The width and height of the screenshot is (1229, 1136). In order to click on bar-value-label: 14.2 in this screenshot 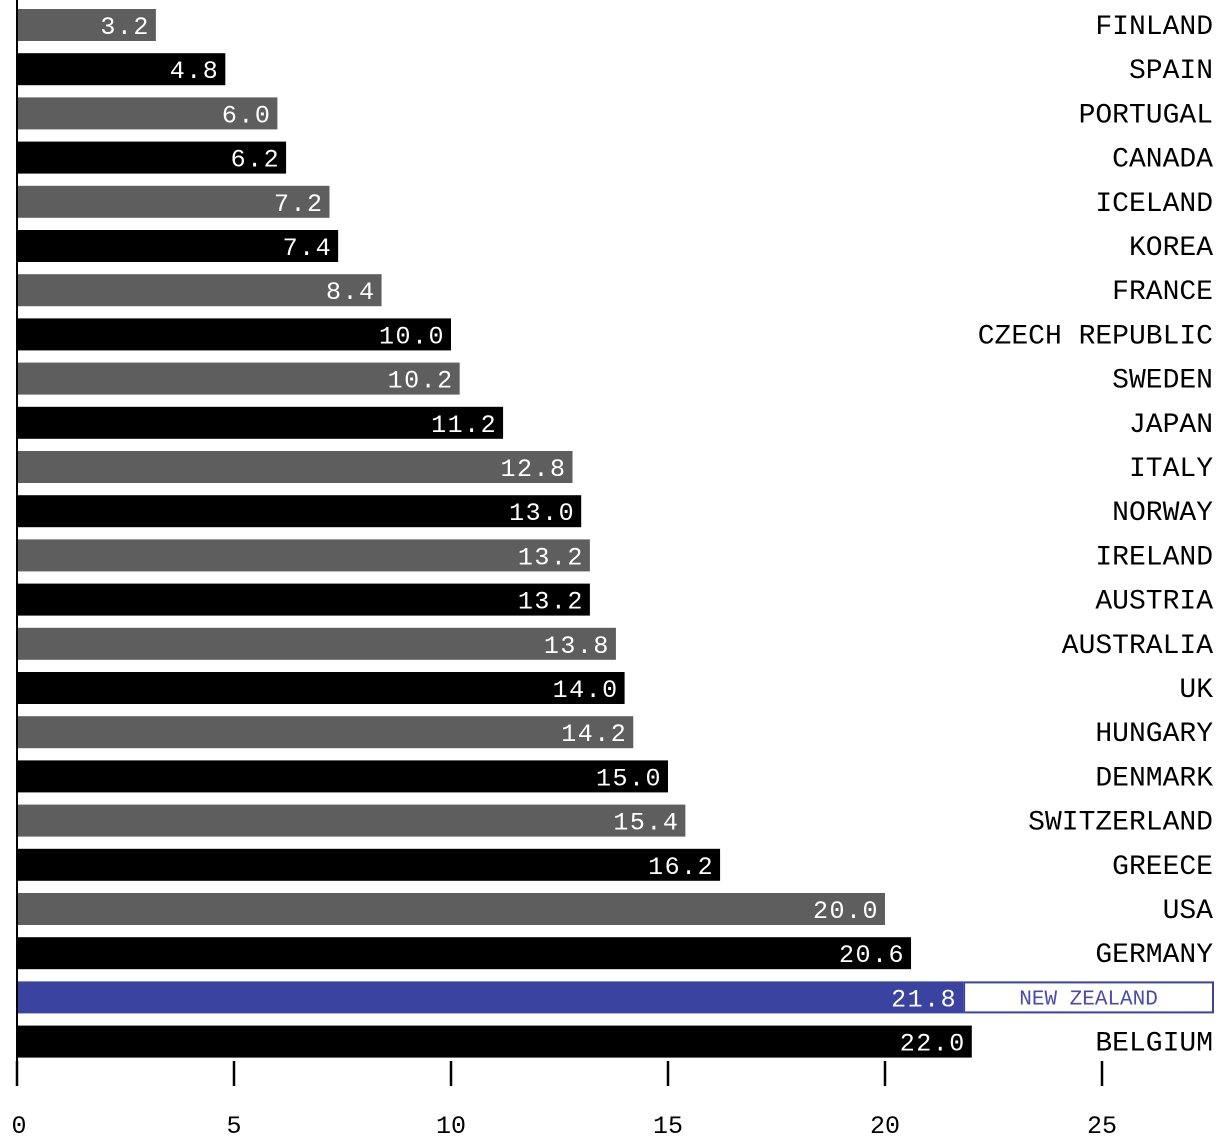, I will do `click(594, 734)`.